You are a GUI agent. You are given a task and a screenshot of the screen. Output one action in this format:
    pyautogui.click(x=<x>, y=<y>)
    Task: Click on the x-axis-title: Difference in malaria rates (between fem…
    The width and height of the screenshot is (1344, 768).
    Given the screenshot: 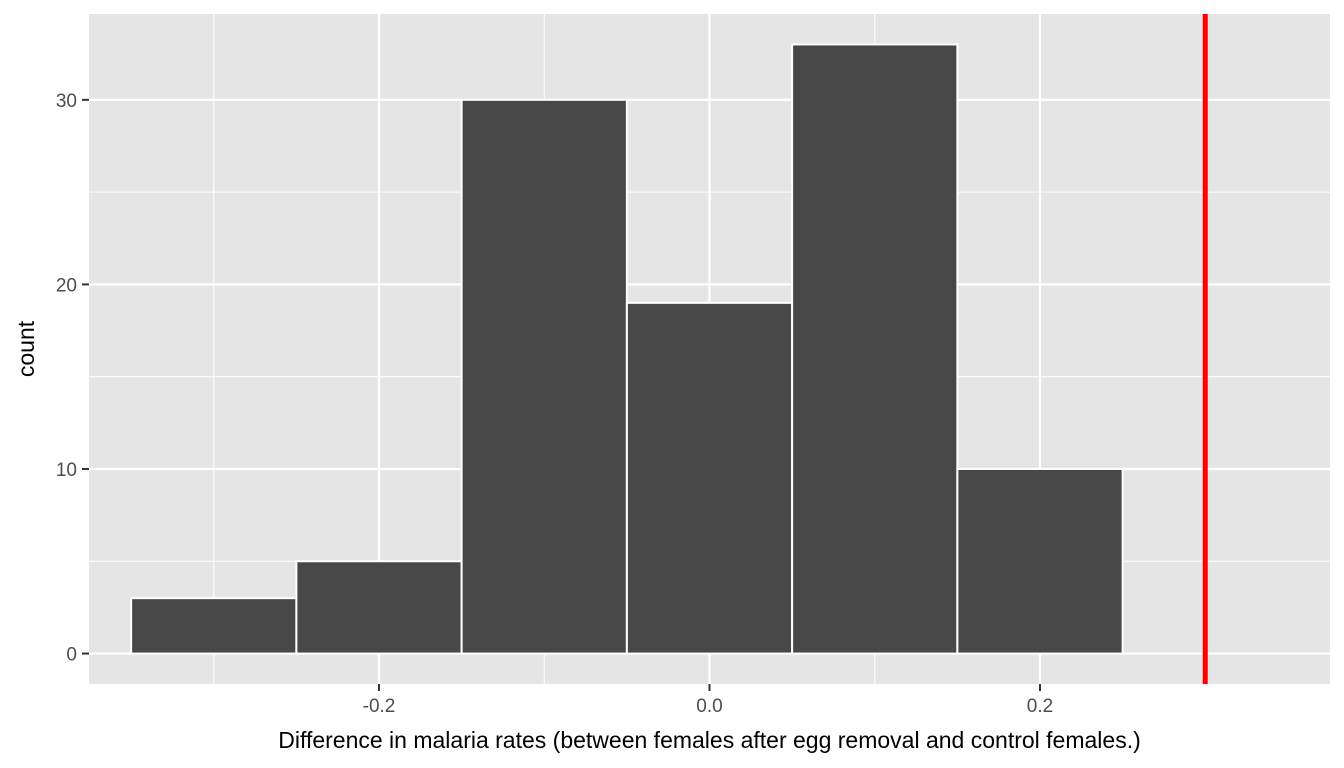 What is the action you would take?
    pyautogui.click(x=709, y=740)
    